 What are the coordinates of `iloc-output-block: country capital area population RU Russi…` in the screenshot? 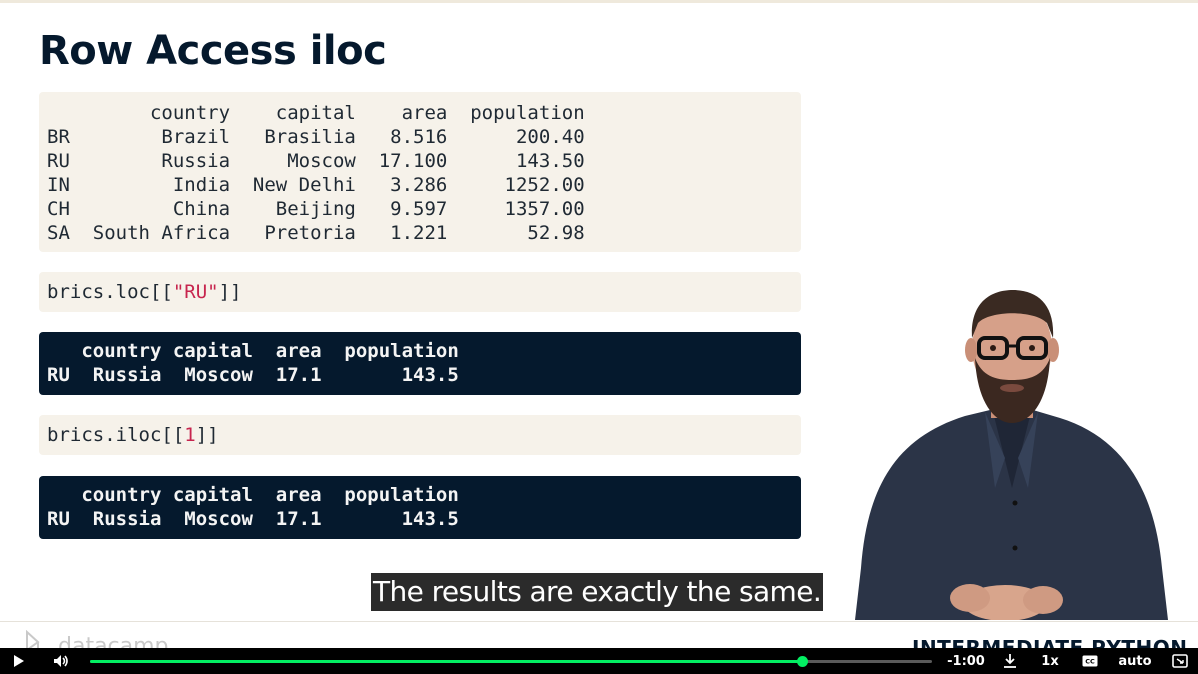 It's located at (420, 507).